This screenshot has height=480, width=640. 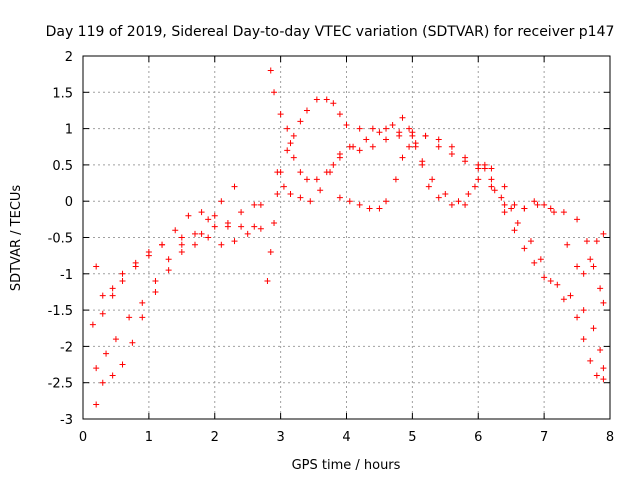 What do you see at coordinates (215, 437) in the screenshot?
I see `x-tick-label: 2` at bounding box center [215, 437].